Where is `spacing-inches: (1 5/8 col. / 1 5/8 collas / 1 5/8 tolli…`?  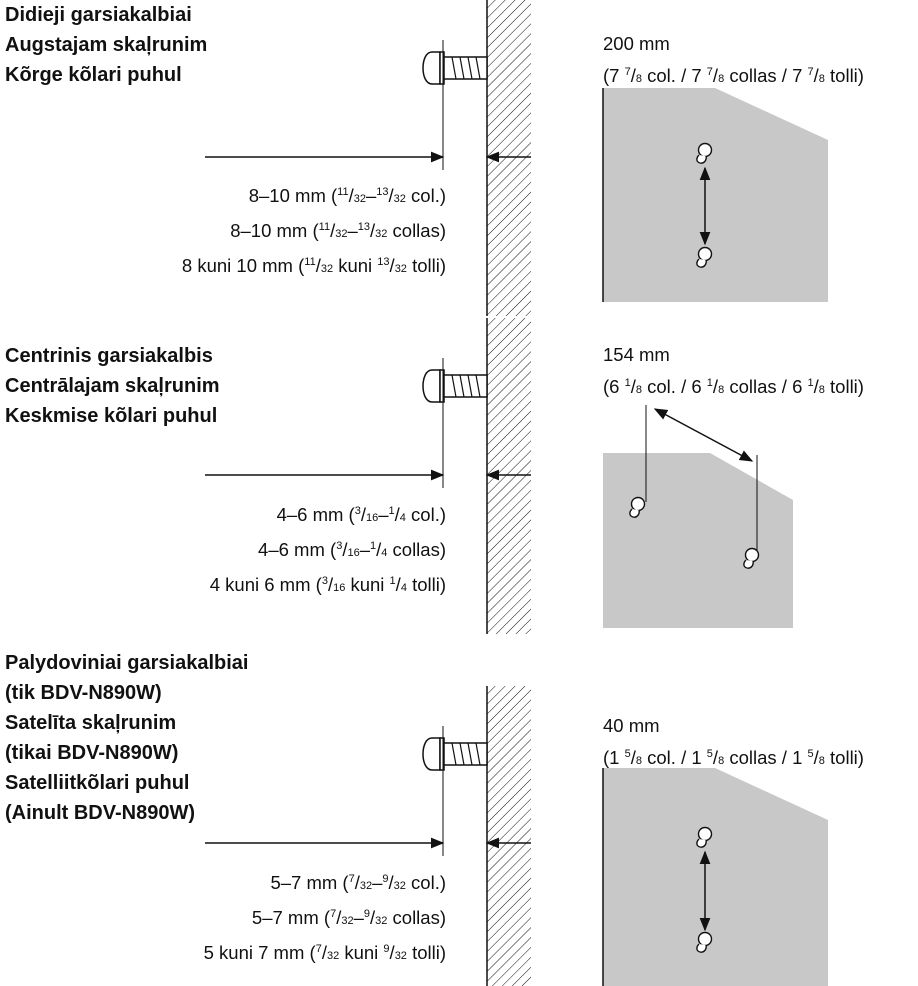
spacing-inches: (1 5/8 col. / 1 5/8 collas / 1 5/8 tolli… is located at coordinates (733, 757).